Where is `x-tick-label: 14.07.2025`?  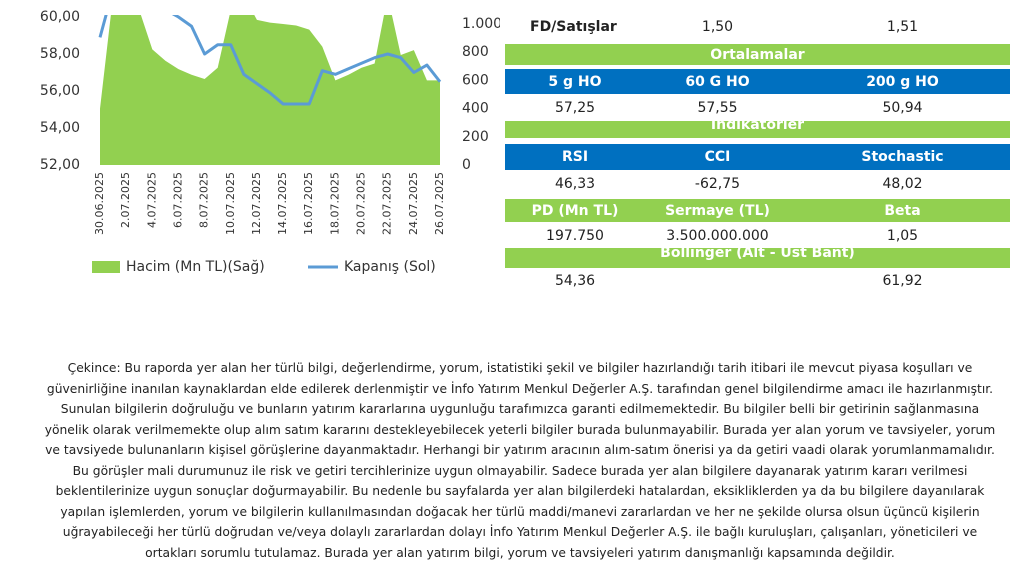 x-tick-label: 14.07.2025 is located at coordinates (282, 203).